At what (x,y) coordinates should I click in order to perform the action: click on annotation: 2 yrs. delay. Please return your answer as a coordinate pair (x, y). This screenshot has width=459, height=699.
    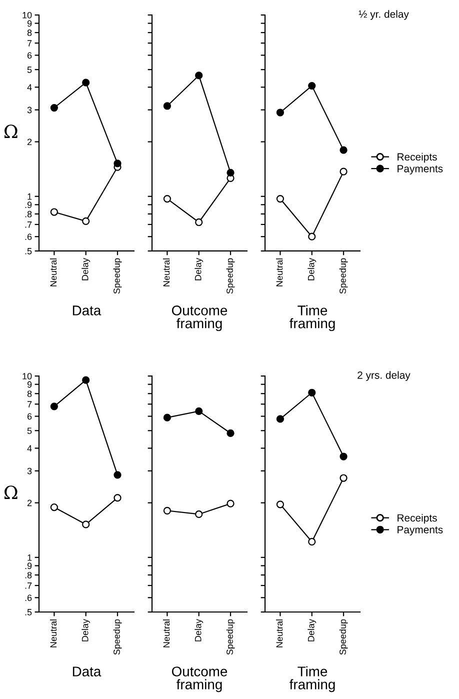
    Looking at the image, I should click on (384, 376).